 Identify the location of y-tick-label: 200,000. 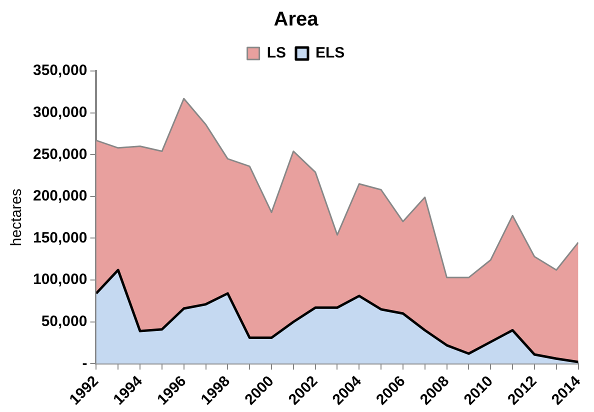
(60, 196).